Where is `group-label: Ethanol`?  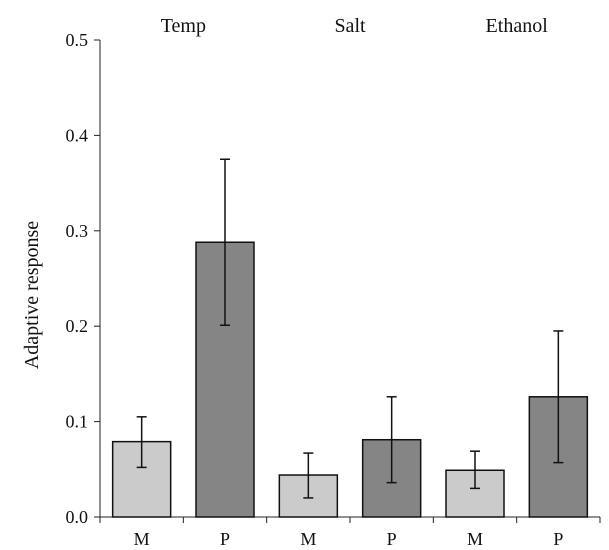
group-label: Ethanol is located at coordinates (517, 26).